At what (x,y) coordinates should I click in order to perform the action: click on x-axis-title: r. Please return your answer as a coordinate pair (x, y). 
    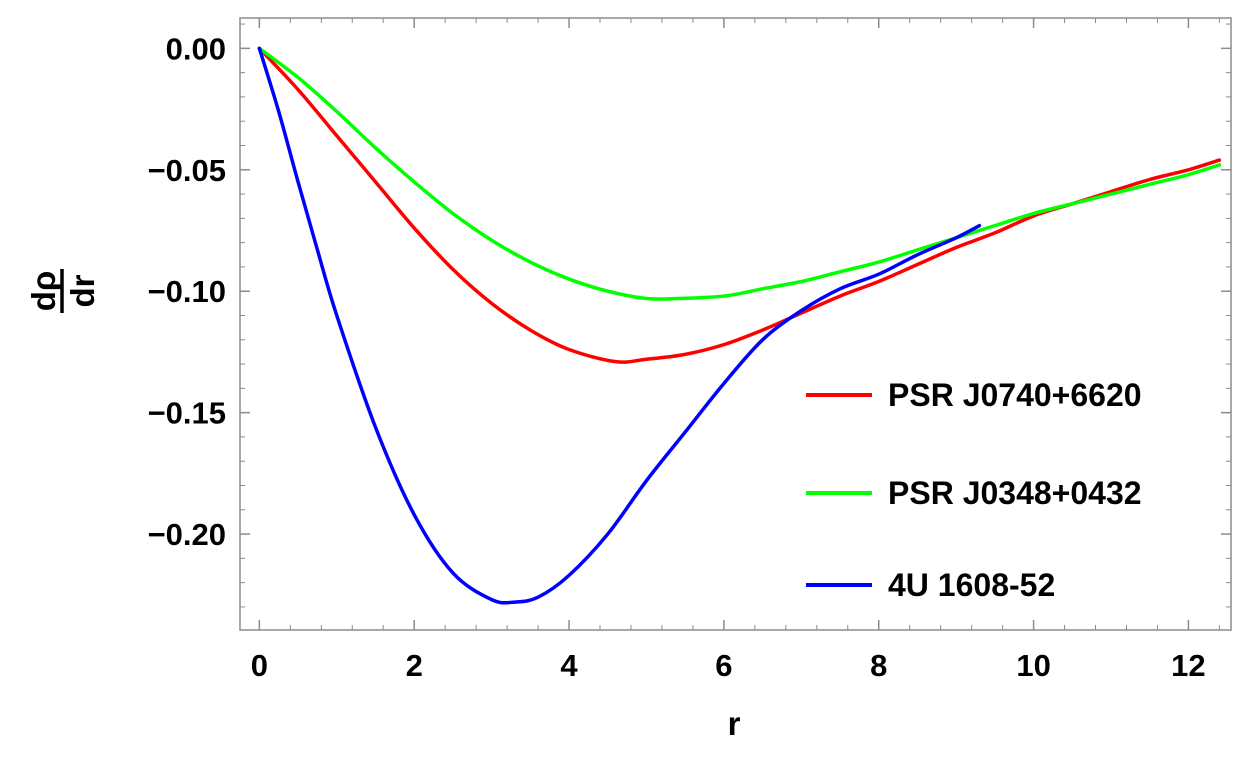
    Looking at the image, I should click on (734, 723).